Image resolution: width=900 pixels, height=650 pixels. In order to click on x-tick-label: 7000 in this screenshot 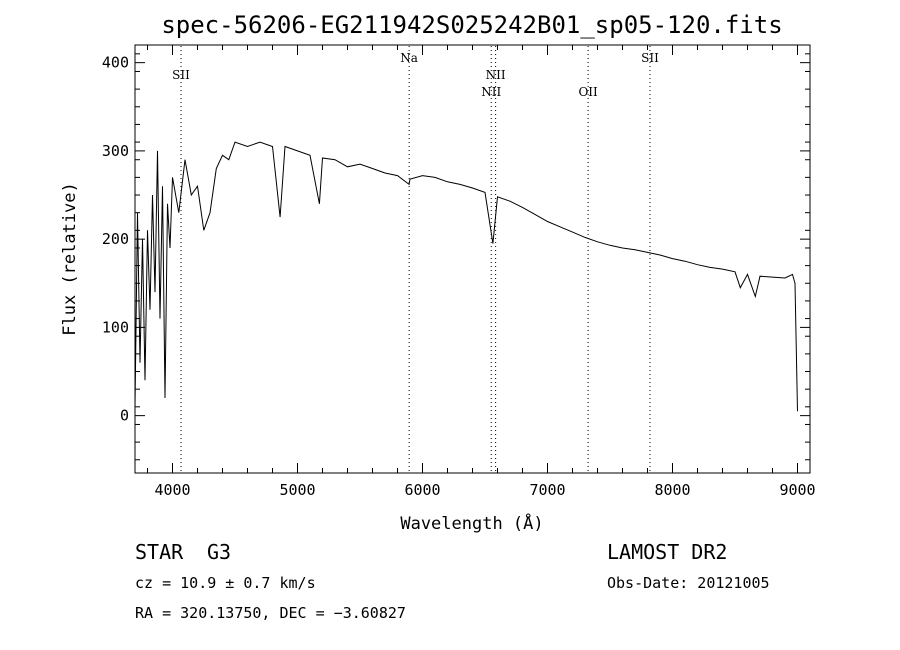, I will do `click(547, 490)`.